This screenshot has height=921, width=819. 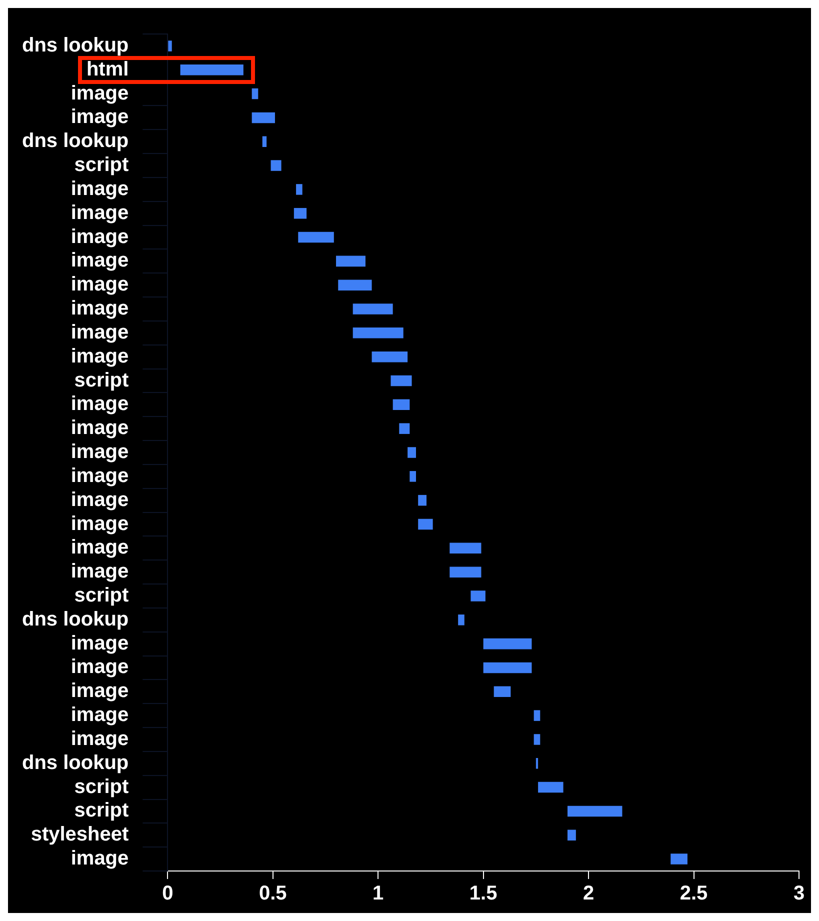 I want to click on y-tick-label: stylesheet, so click(x=79, y=835).